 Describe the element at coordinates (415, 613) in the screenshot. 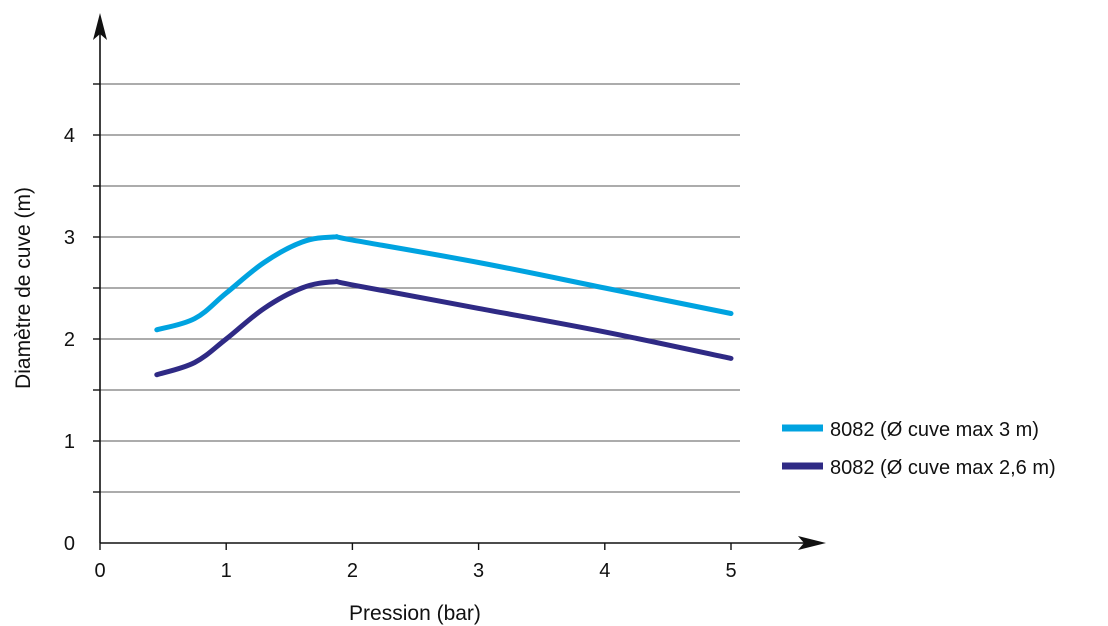

I see `x-axis-title: Pression (bar)` at that location.